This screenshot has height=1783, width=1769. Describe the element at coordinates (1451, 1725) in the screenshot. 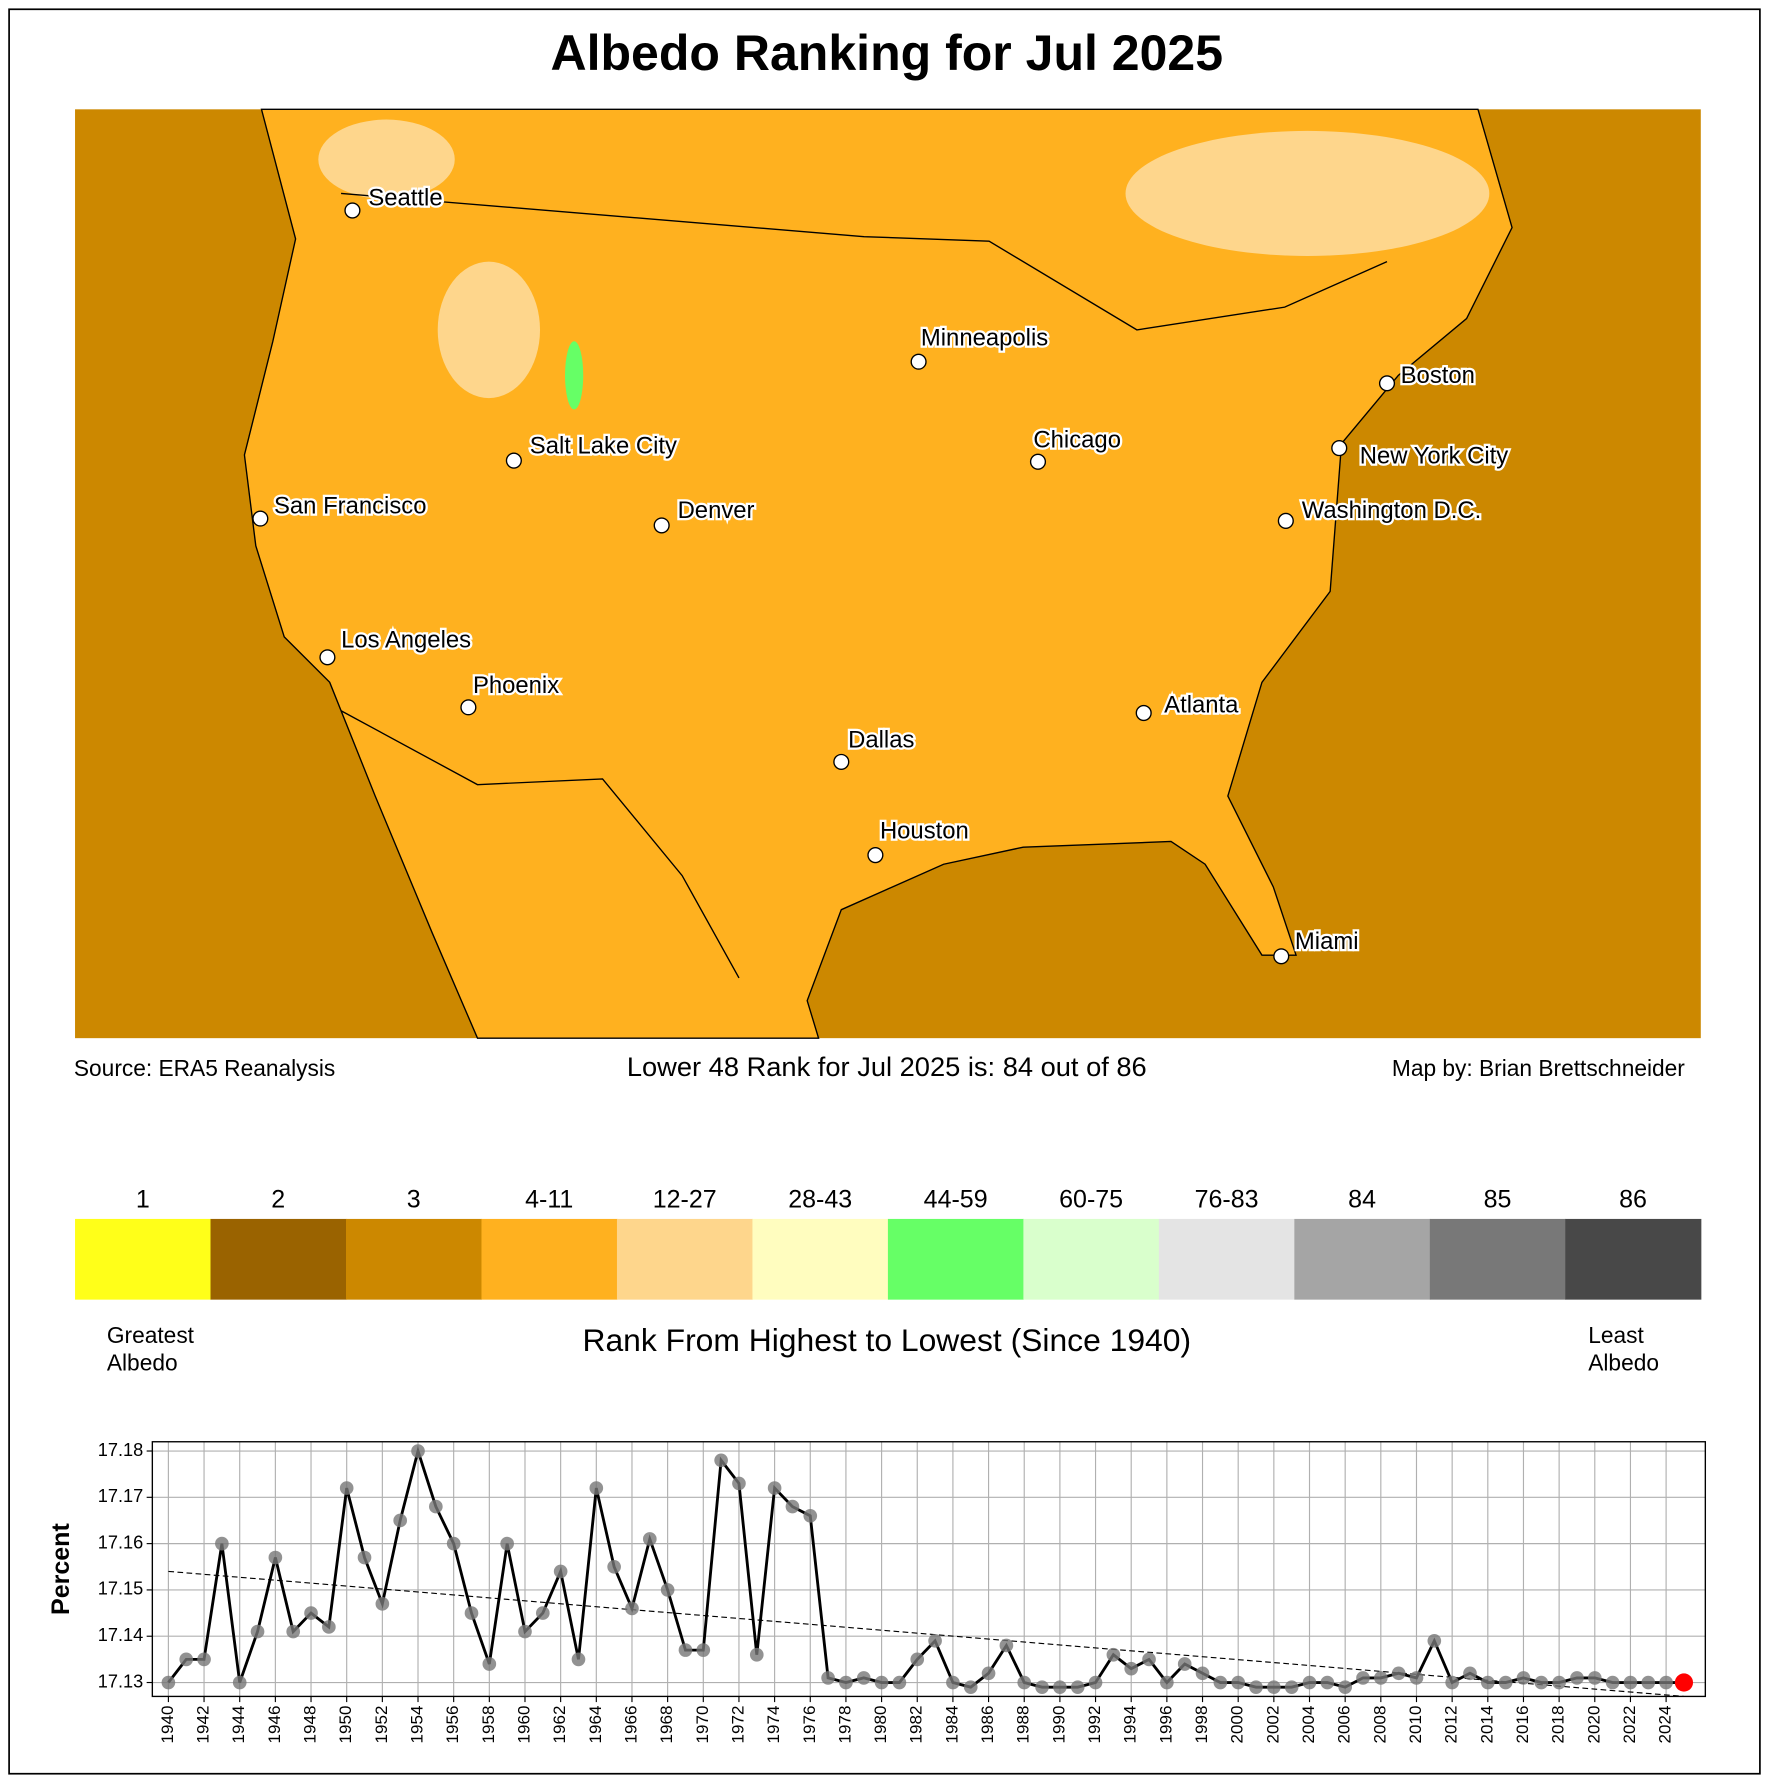

I see `x-tick-label: 2012` at that location.